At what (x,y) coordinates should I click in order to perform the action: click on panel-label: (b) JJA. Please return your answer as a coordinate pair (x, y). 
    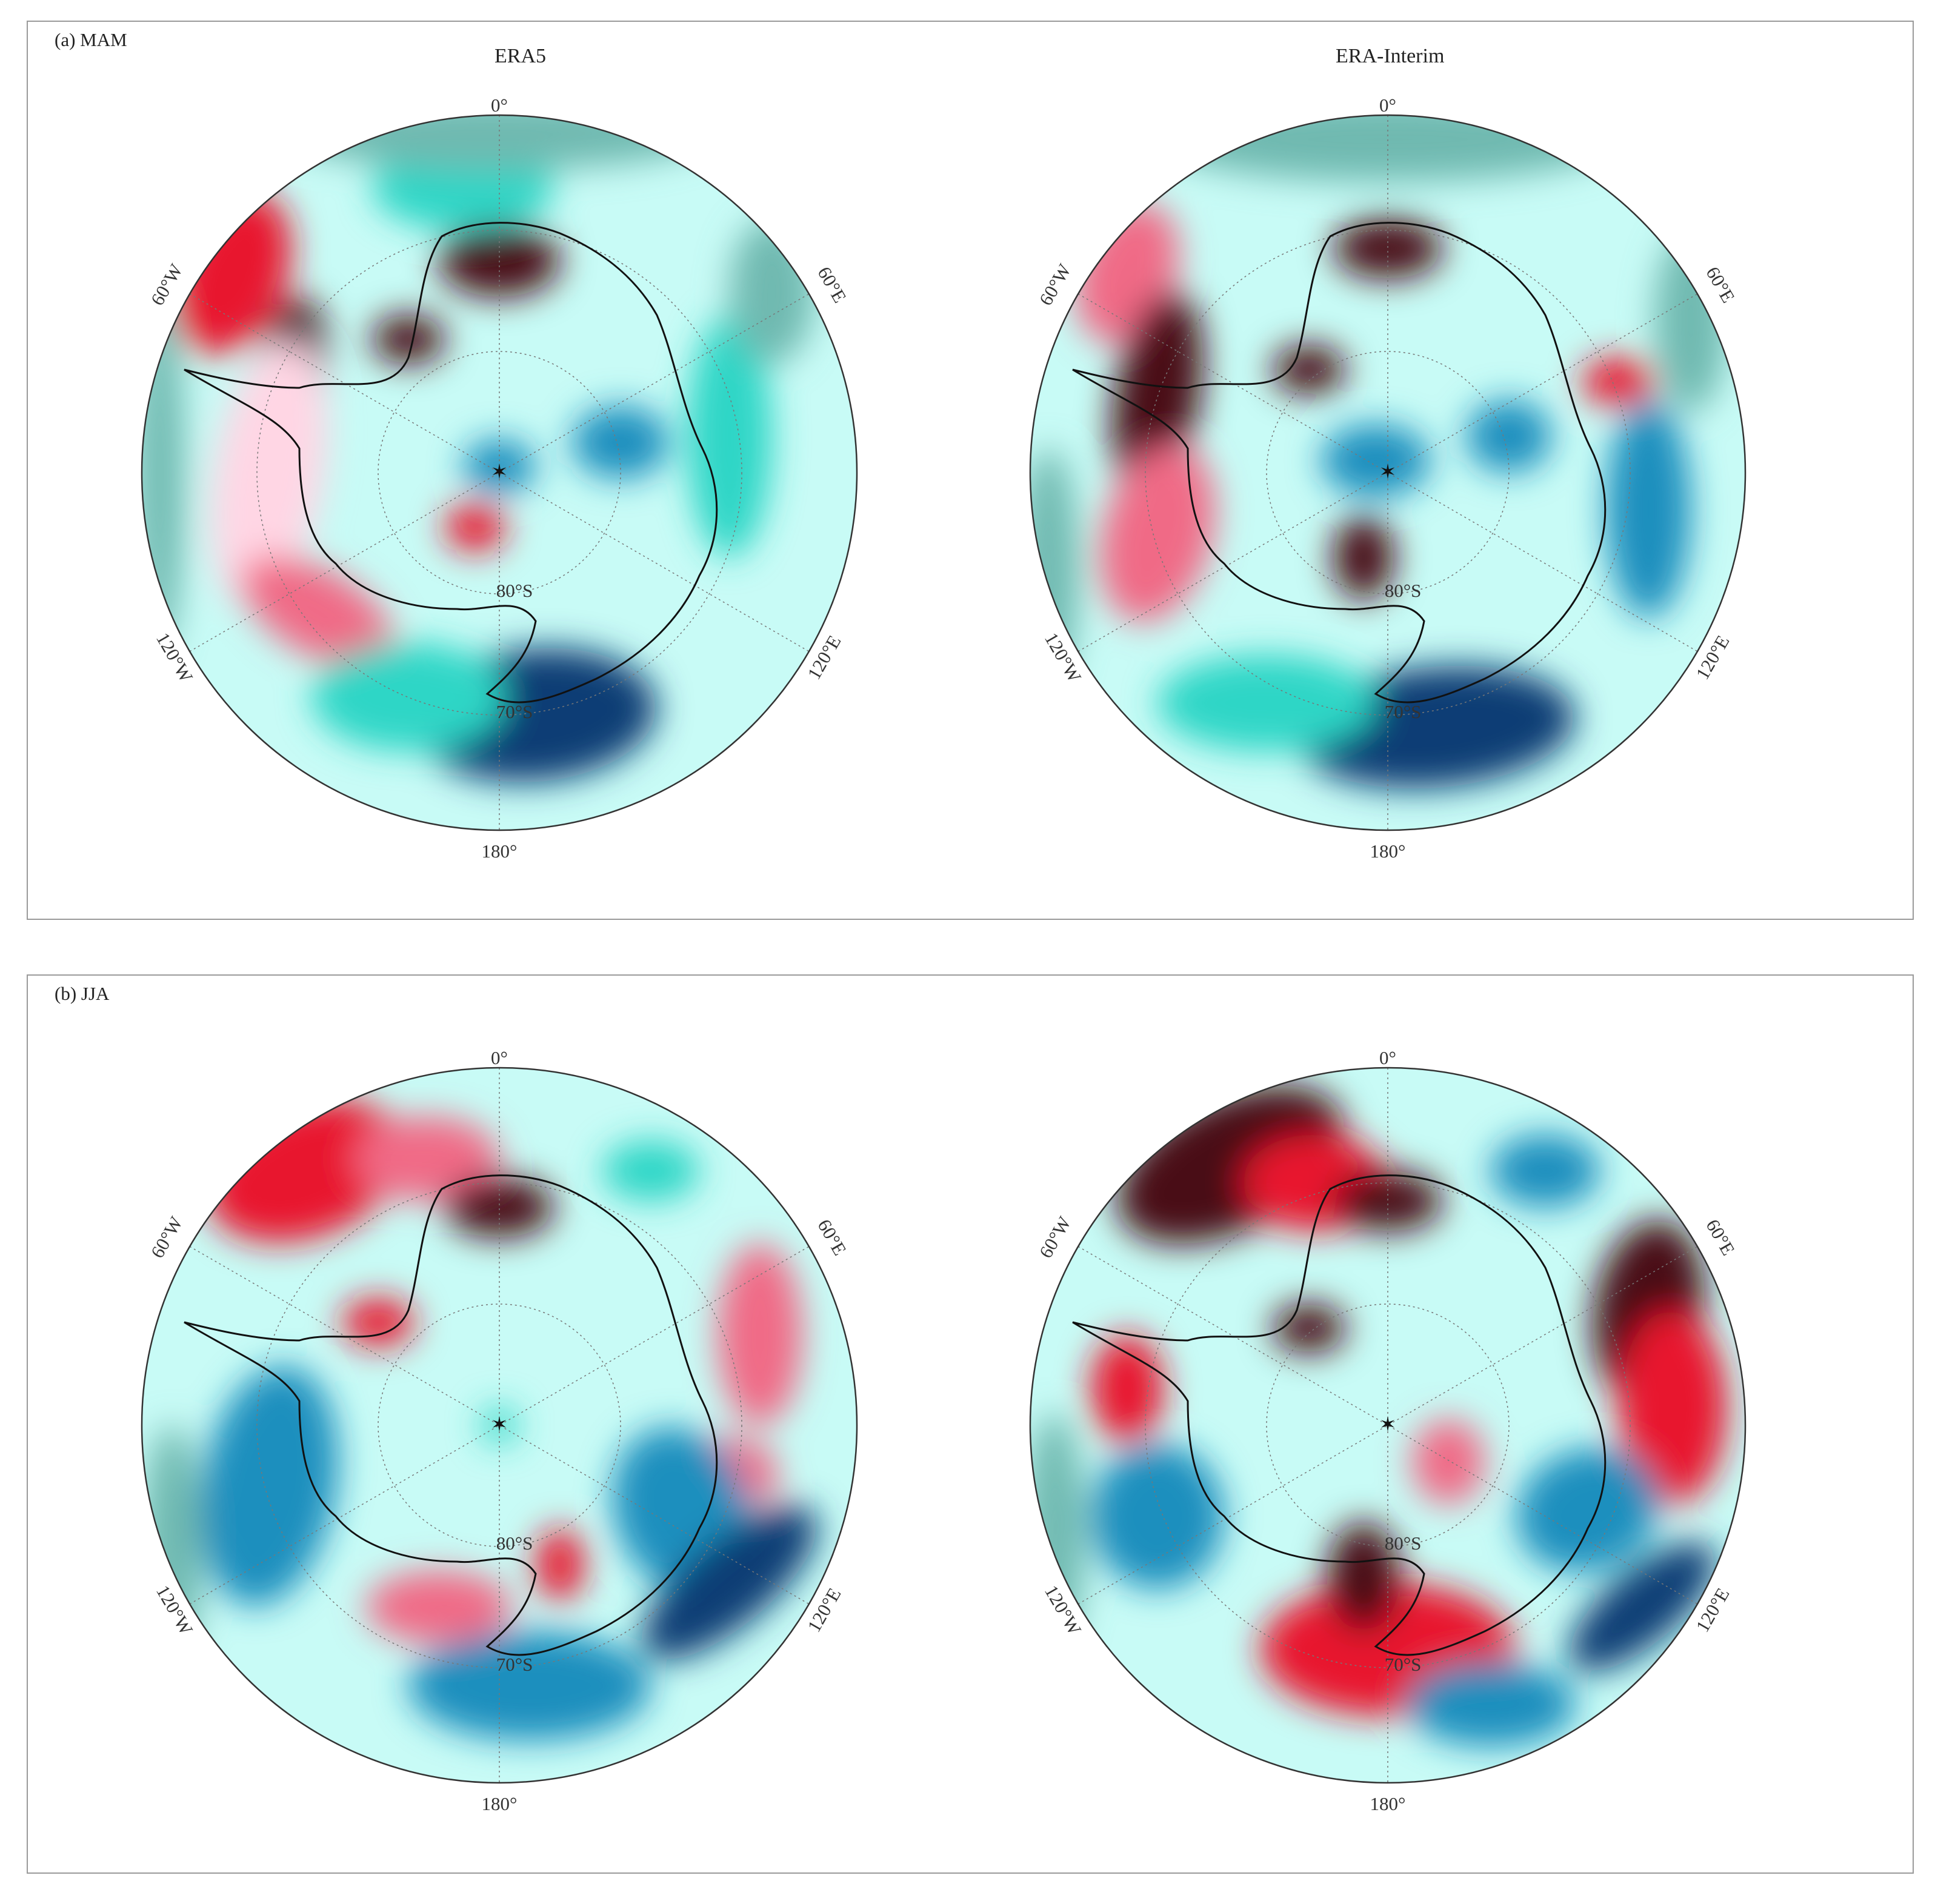
    Looking at the image, I should click on (82, 993).